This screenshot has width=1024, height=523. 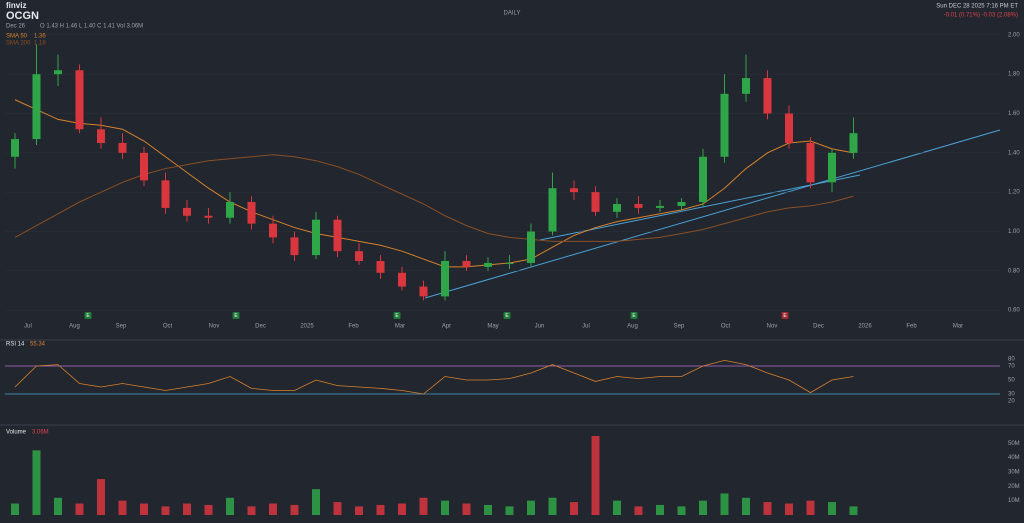 I want to click on x-tick-label: Dec, so click(x=260, y=327).